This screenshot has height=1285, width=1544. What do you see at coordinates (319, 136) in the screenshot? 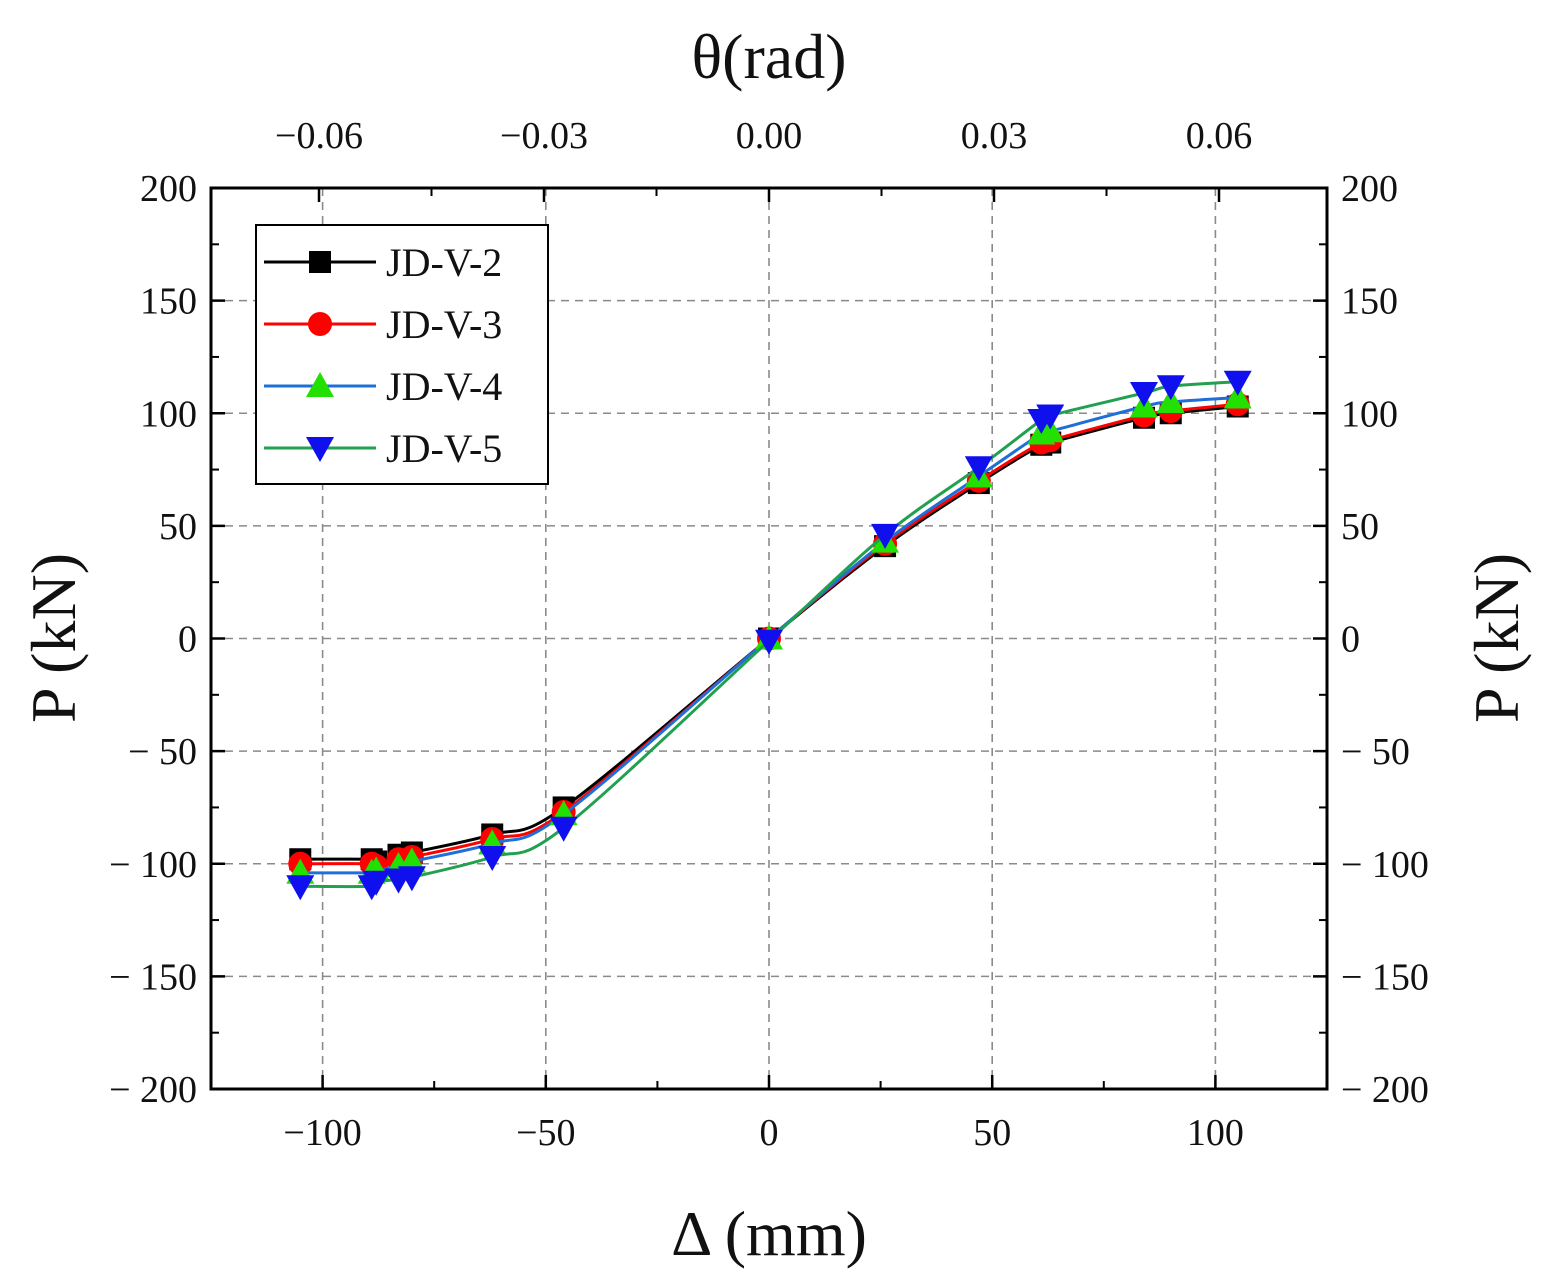
I see `top-tick-label: −0.06` at bounding box center [319, 136].